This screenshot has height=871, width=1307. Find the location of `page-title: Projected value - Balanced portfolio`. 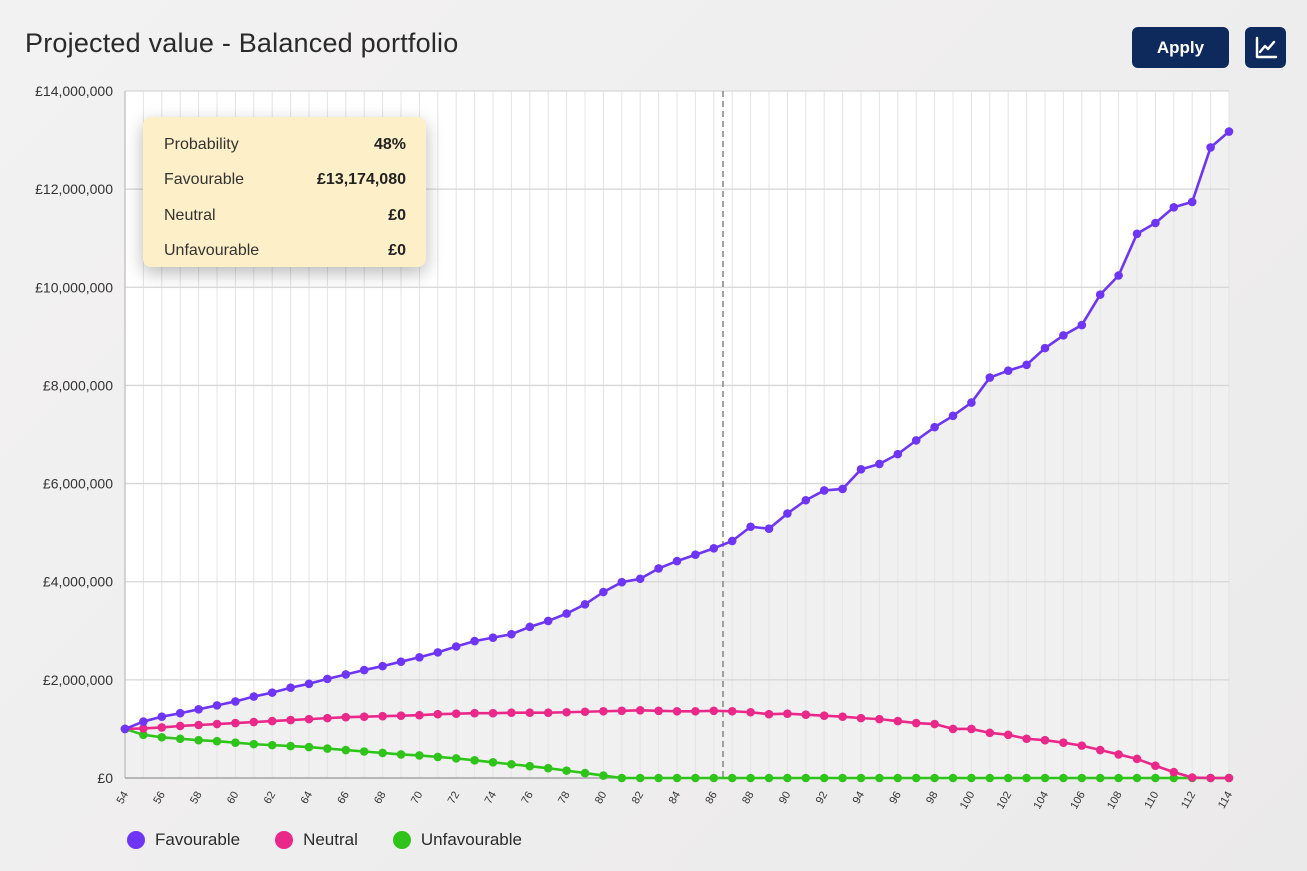

page-title: Projected value - Balanced portfolio is located at coordinates (242, 43).